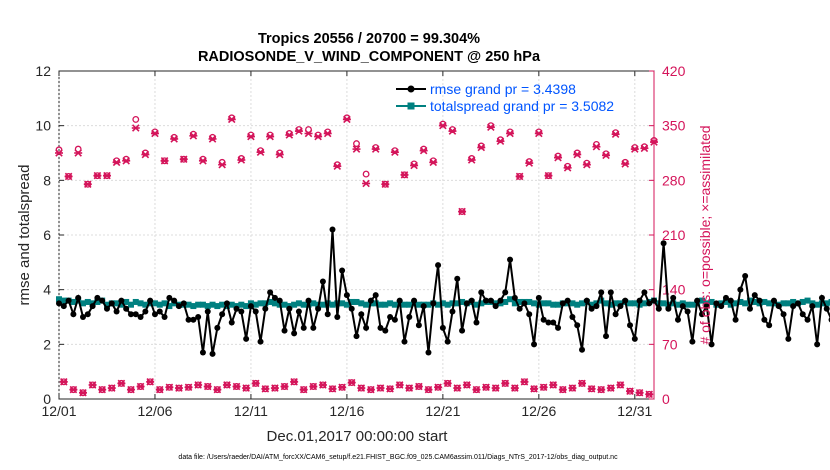 This screenshot has width=830, height=470. What do you see at coordinates (47, 235) in the screenshot?
I see `y-tick-label: 6` at bounding box center [47, 235].